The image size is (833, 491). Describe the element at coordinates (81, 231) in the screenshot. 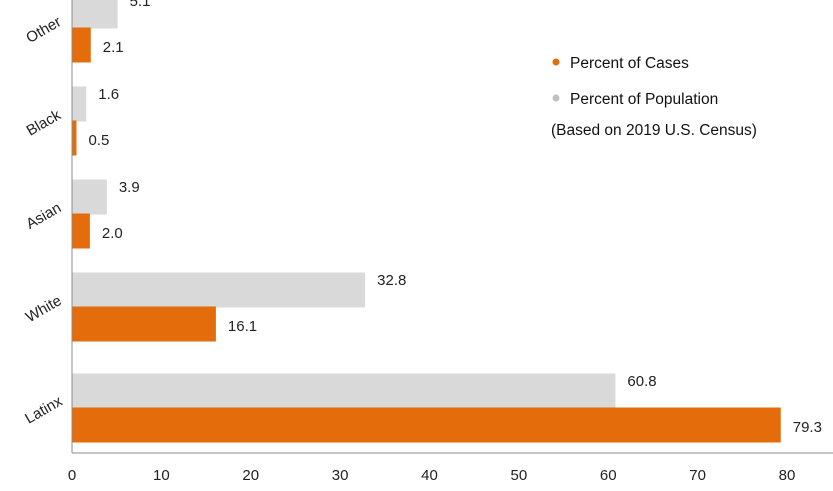

I see `bar-percent-of-cases-asian` at that location.